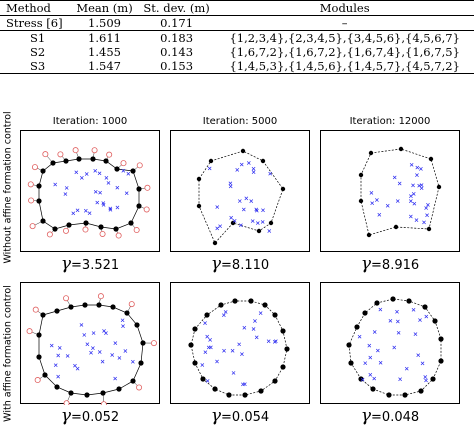 Image resolution: width=474 pixels, height=426 pixels. What do you see at coordinates (390, 264) in the screenshot?
I see `gamma-metric: γ=8.916` at bounding box center [390, 264].